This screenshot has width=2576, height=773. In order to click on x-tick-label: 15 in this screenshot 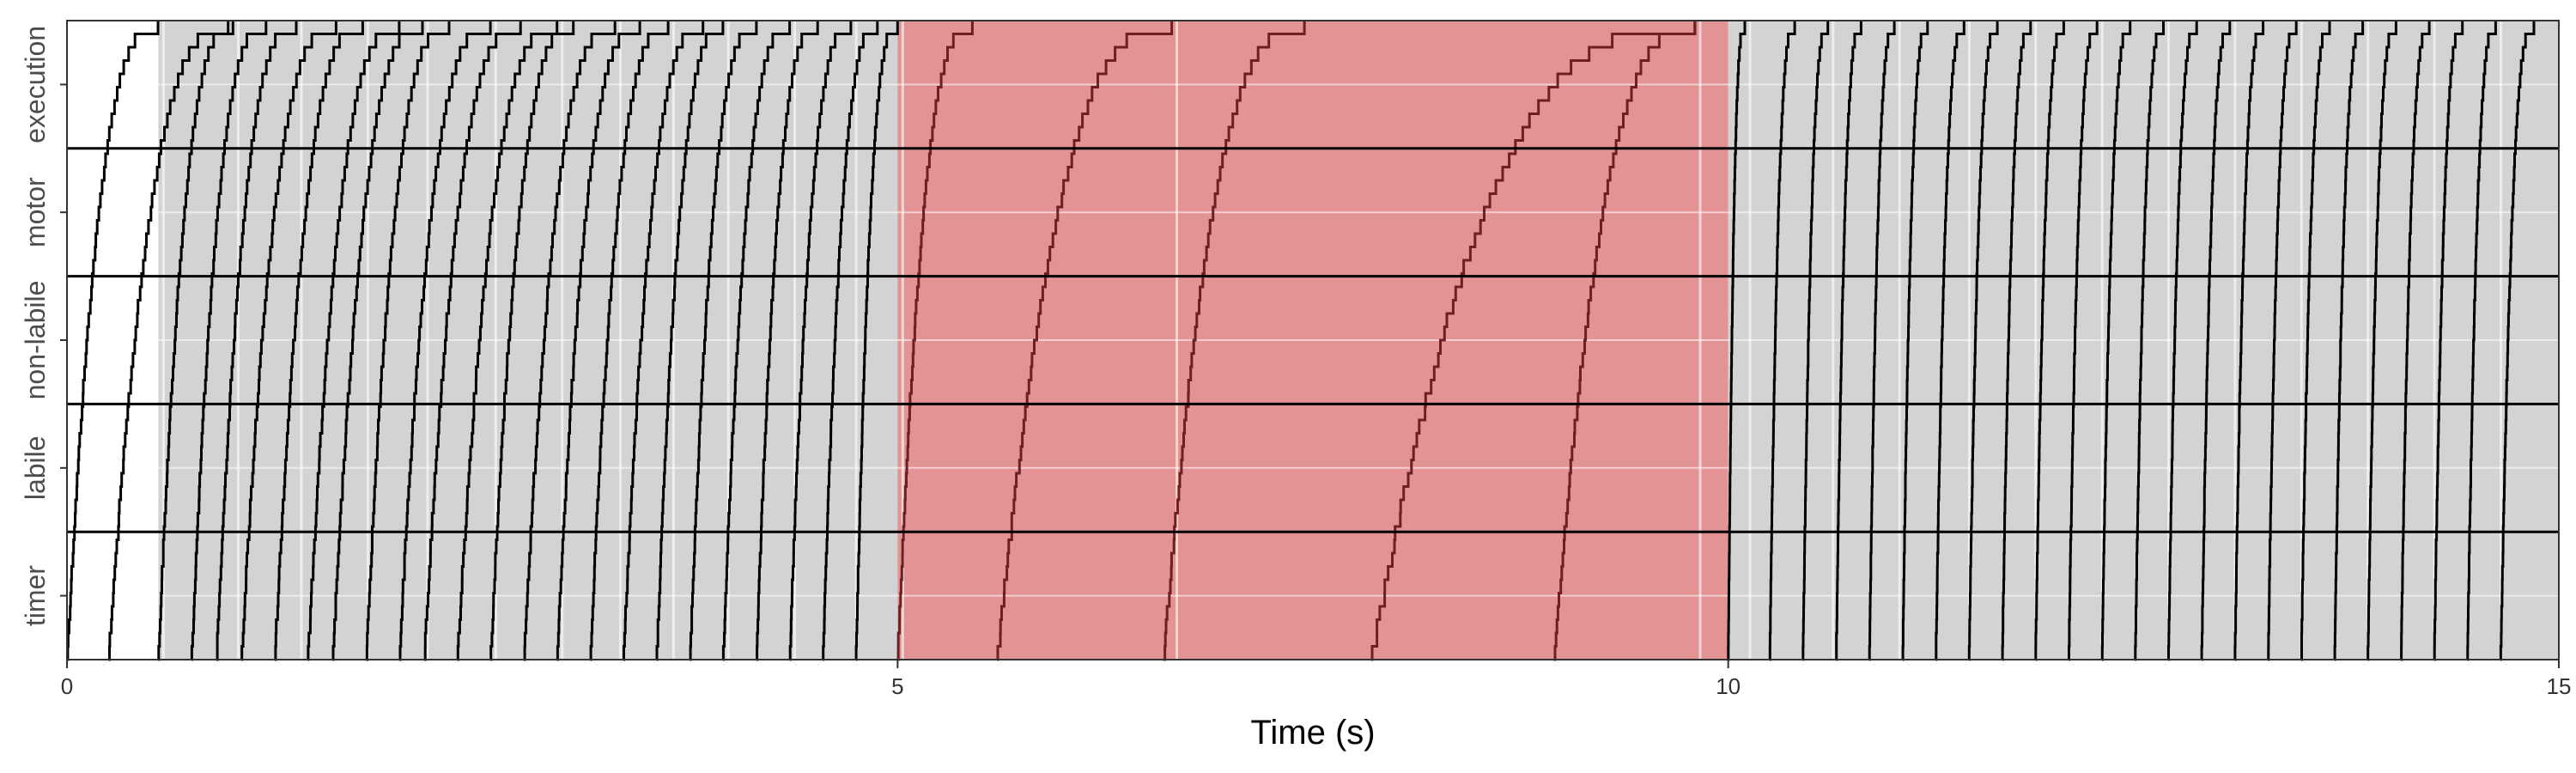, I will do `click(2559, 686)`.